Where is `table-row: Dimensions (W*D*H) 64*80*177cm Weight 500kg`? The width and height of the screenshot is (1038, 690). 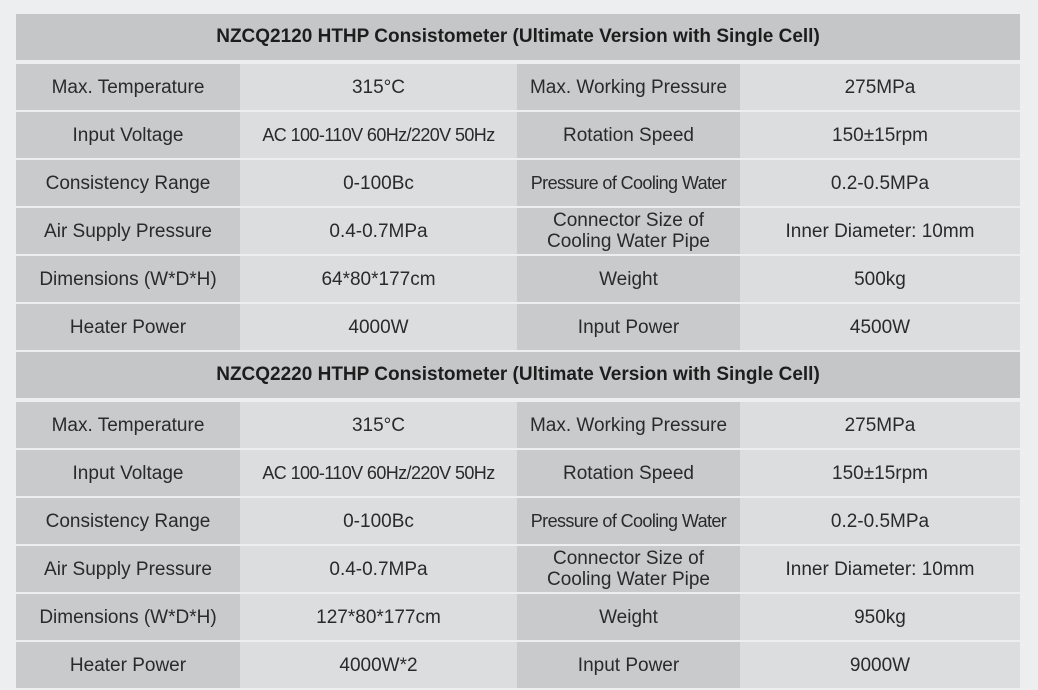 table-row: Dimensions (W*D*H) 64*80*177cm Weight 500kg is located at coordinates (518, 279).